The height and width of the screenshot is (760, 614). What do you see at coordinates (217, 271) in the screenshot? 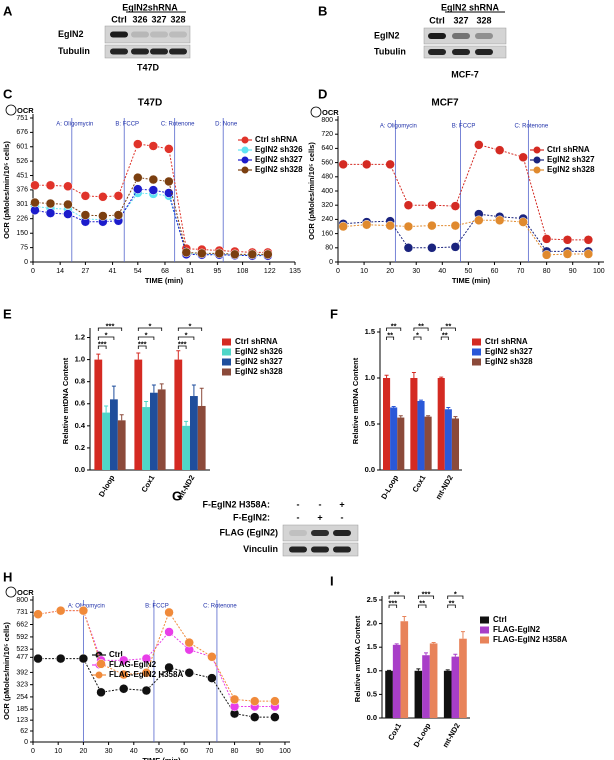
I see `x-tick-label: 95` at bounding box center [217, 271].